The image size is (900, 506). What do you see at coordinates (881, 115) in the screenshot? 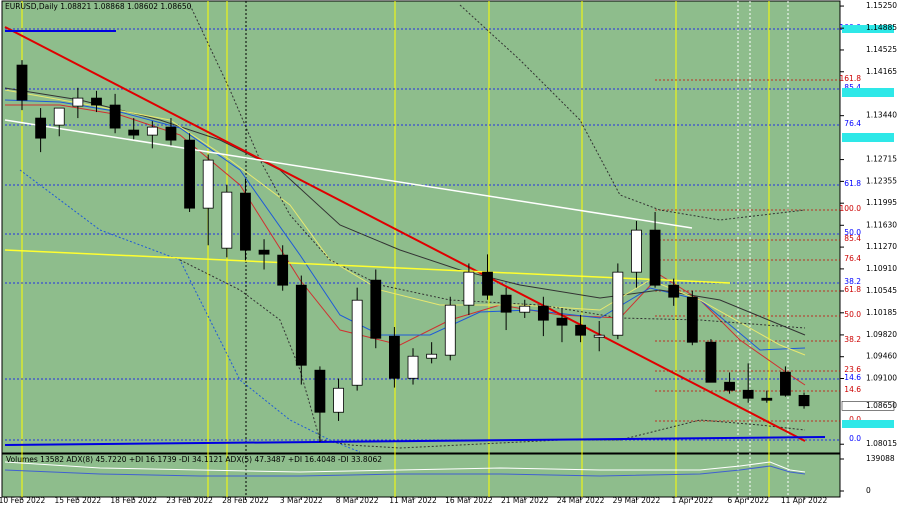
I see `y-tick-label: 1.13440` at bounding box center [881, 115].